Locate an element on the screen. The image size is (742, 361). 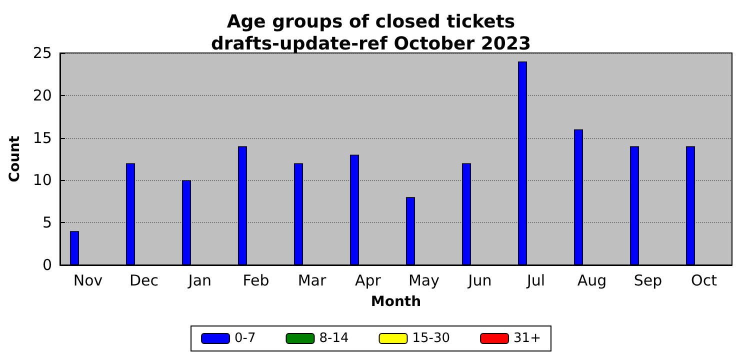
x-tick-label: Oct is located at coordinates (704, 281).